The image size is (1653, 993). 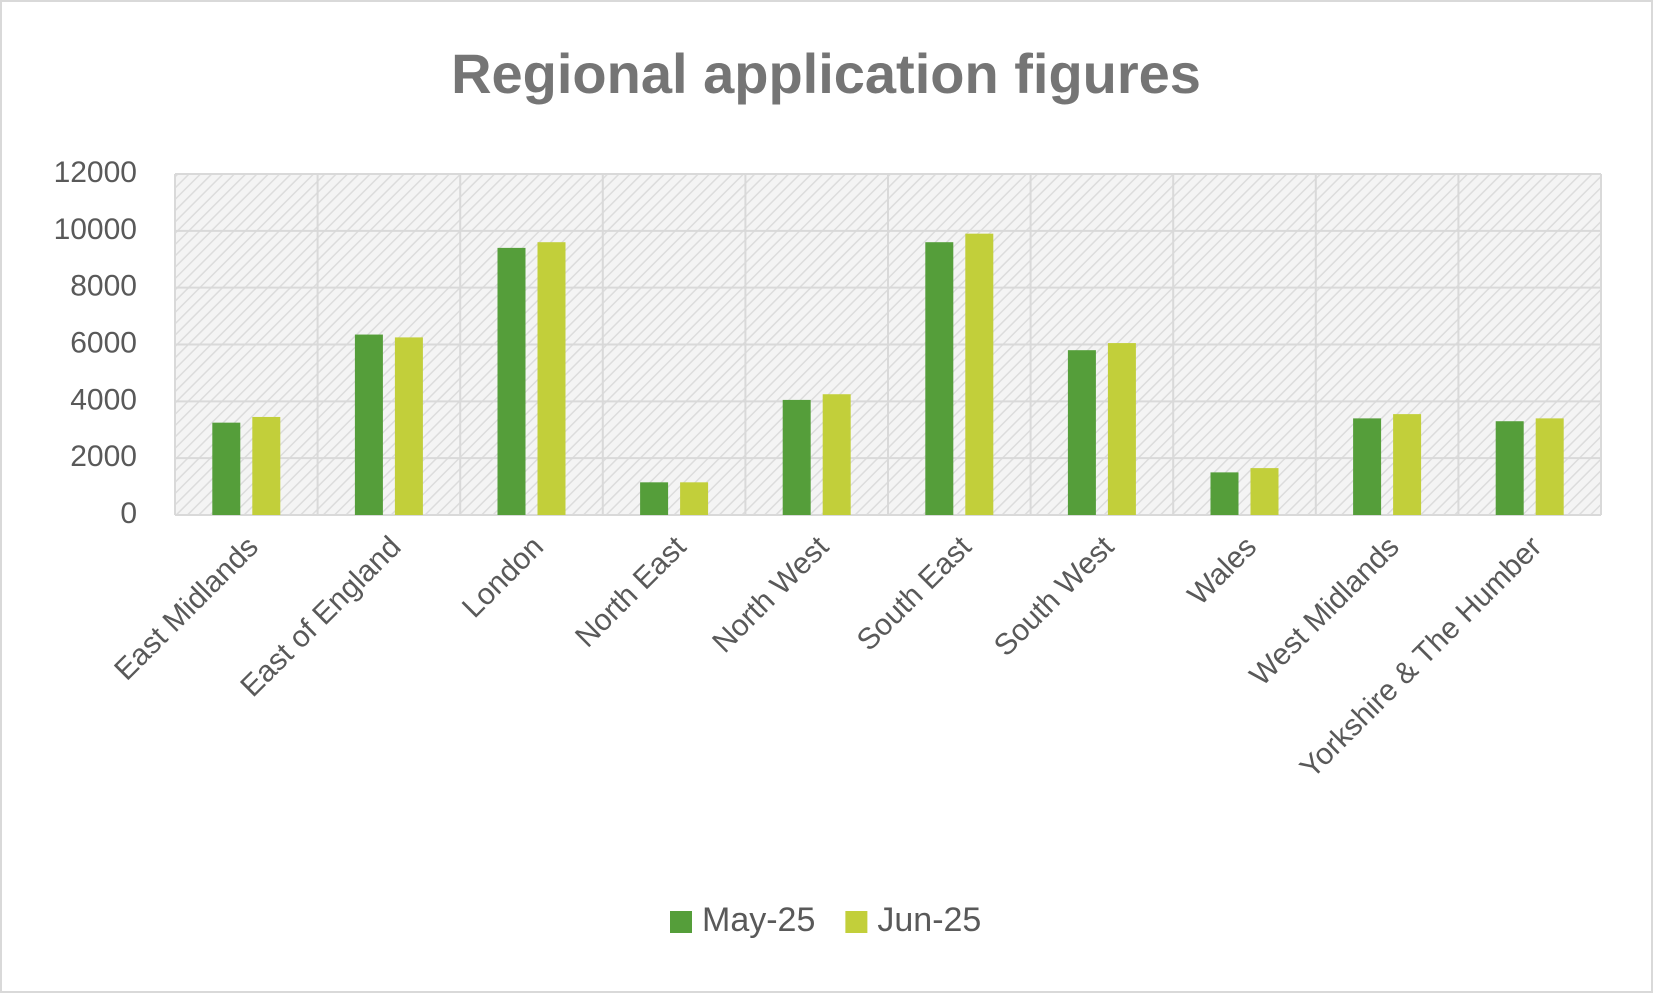 What do you see at coordinates (103, 286) in the screenshot?
I see `y-tick-label: 8000` at bounding box center [103, 286].